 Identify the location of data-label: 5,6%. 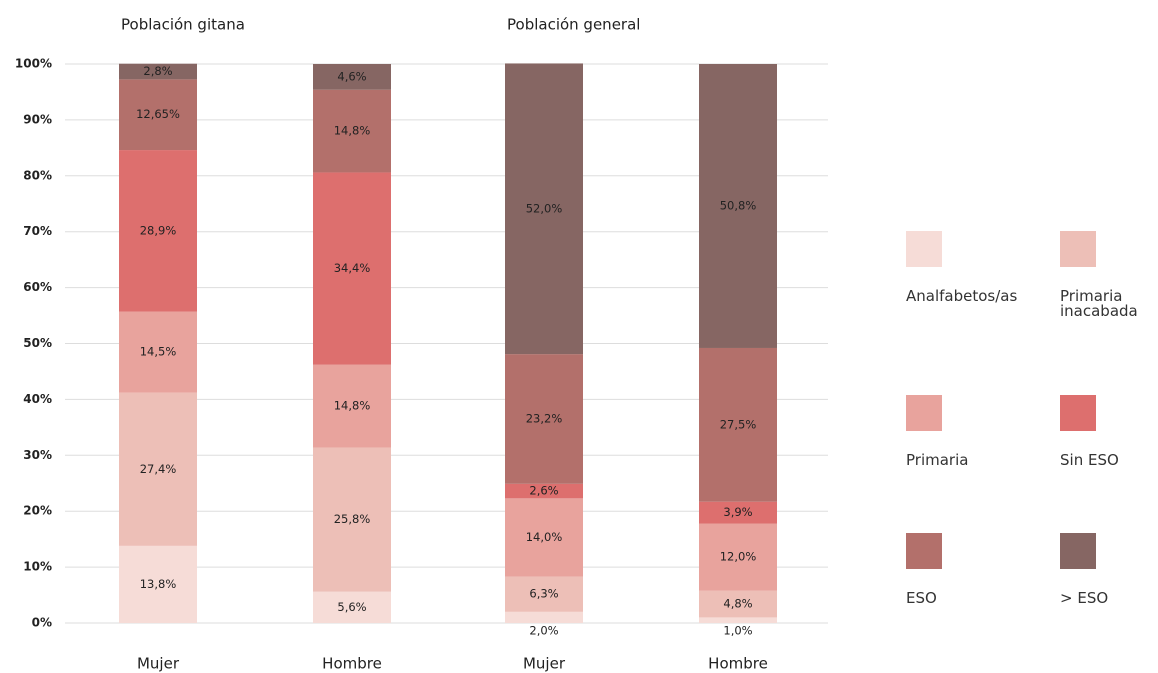
(351, 607).